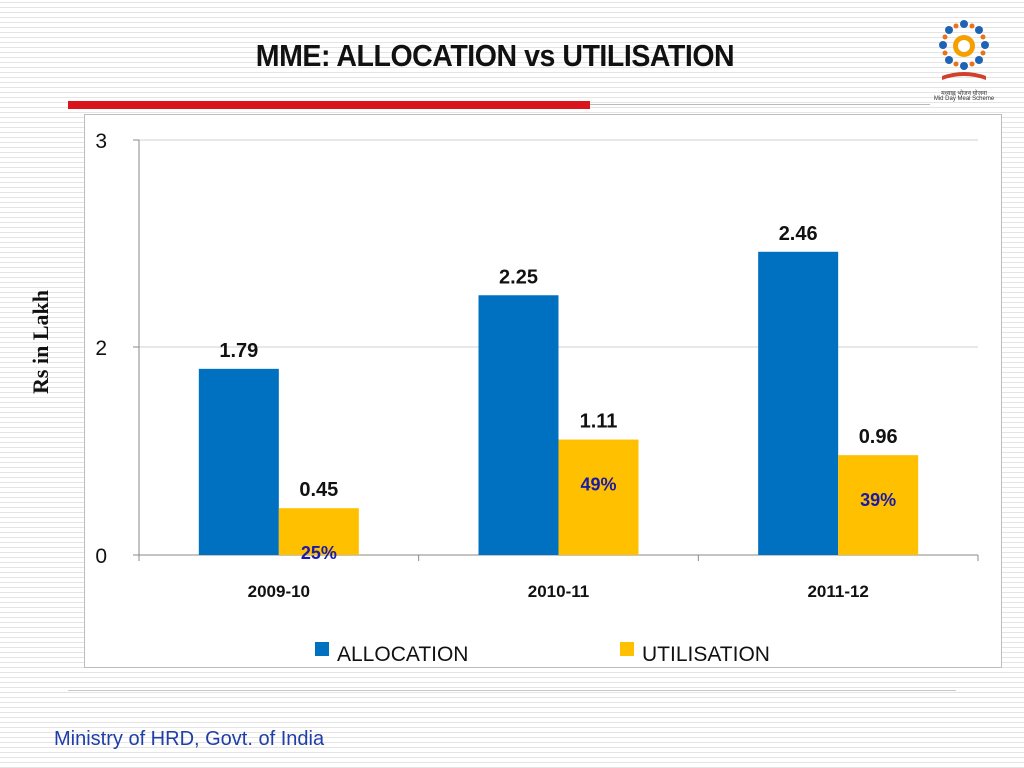 The width and height of the screenshot is (1024, 768). Describe the element at coordinates (878, 437) in the screenshot. I see `data-label: 0.96` at that location.